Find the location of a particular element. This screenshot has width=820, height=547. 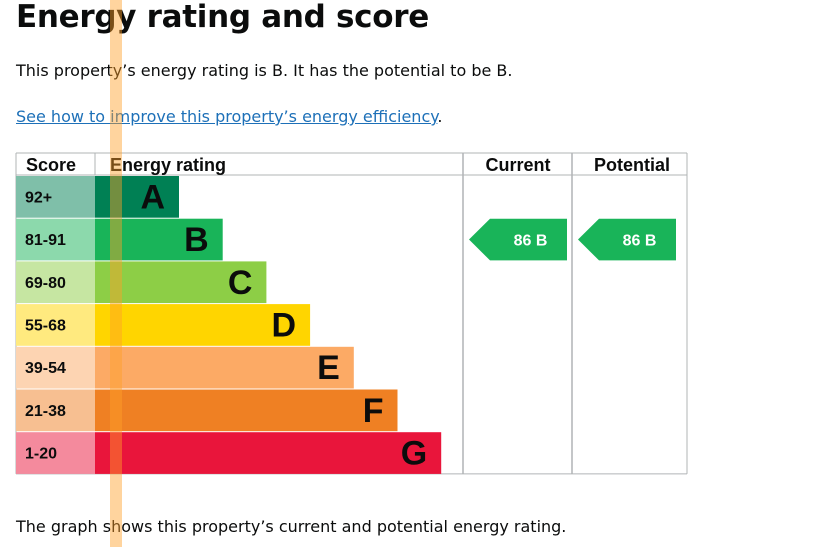

band-bar-c is located at coordinates (181, 282).